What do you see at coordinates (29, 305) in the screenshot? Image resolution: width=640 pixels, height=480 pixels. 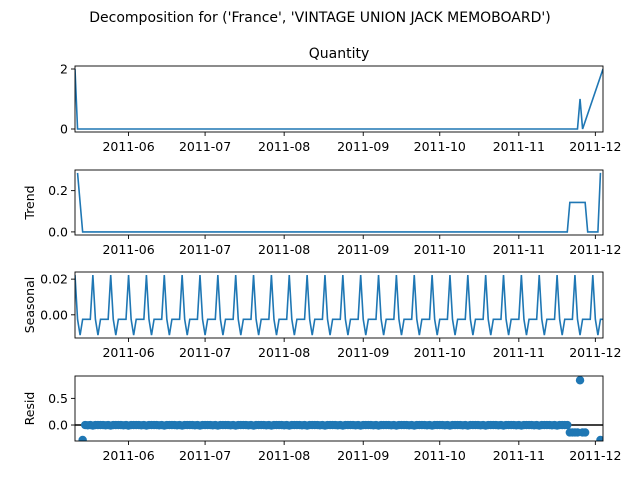 I see `y-axis-label: Seasonal` at bounding box center [29, 305].